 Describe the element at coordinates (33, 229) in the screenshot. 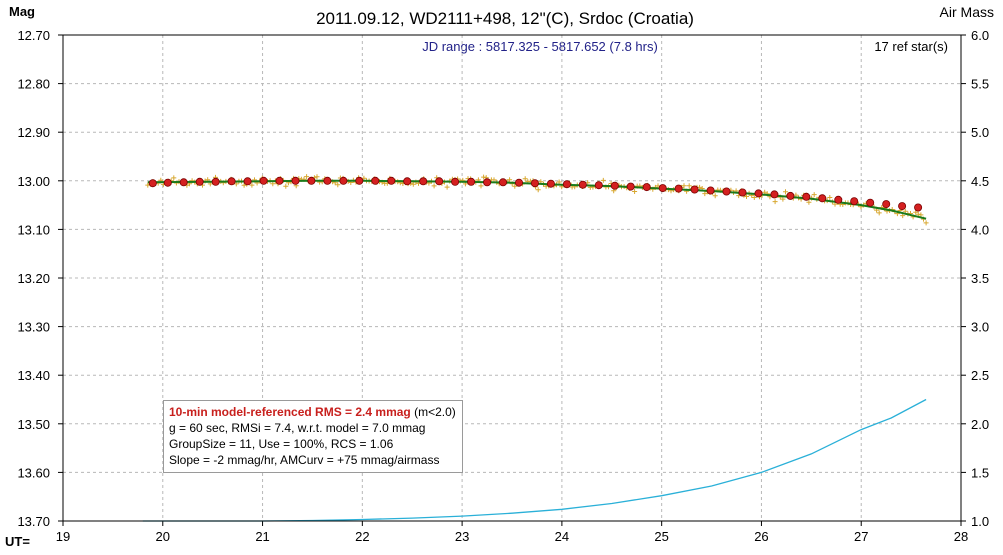

I see `y-tick-label: 13.10` at that location.